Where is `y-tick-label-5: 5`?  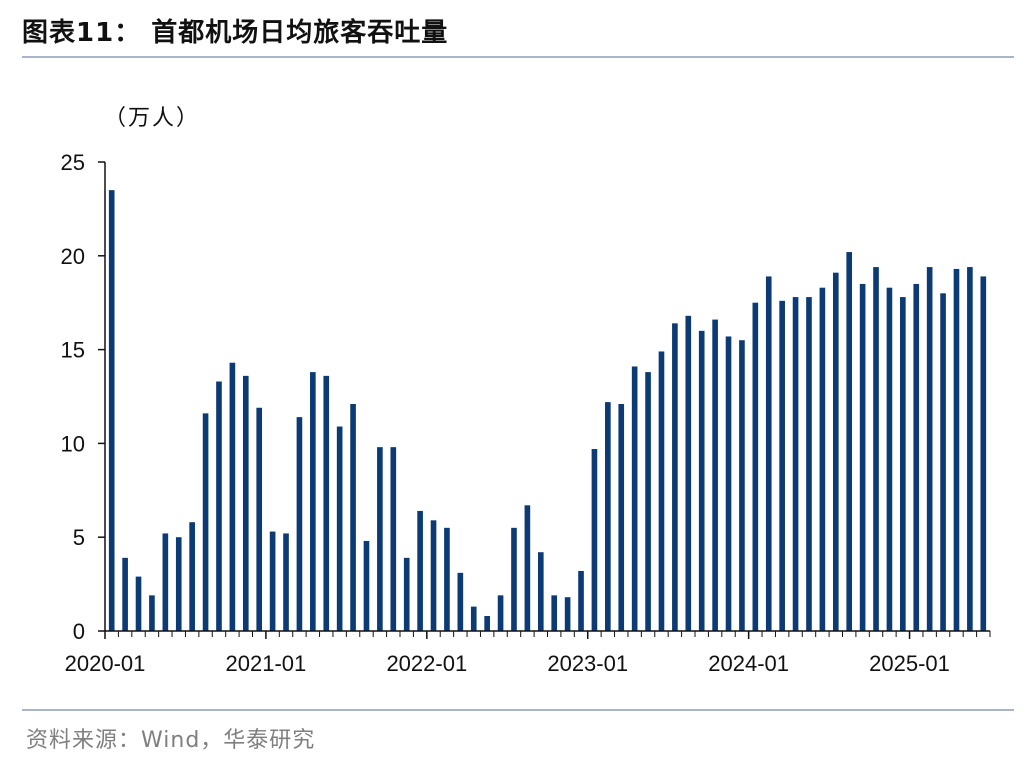 y-tick-label-5: 5 is located at coordinates (79, 537).